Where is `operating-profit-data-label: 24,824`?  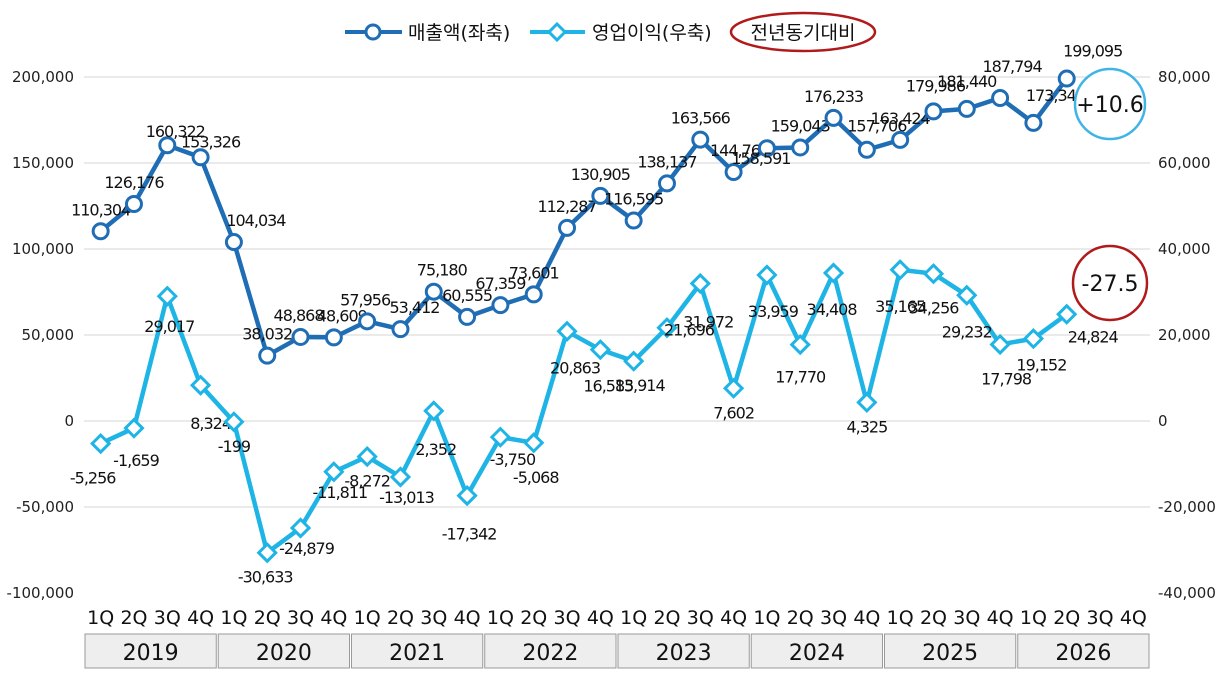 operating-profit-data-label: 24,824 is located at coordinates (1093, 336).